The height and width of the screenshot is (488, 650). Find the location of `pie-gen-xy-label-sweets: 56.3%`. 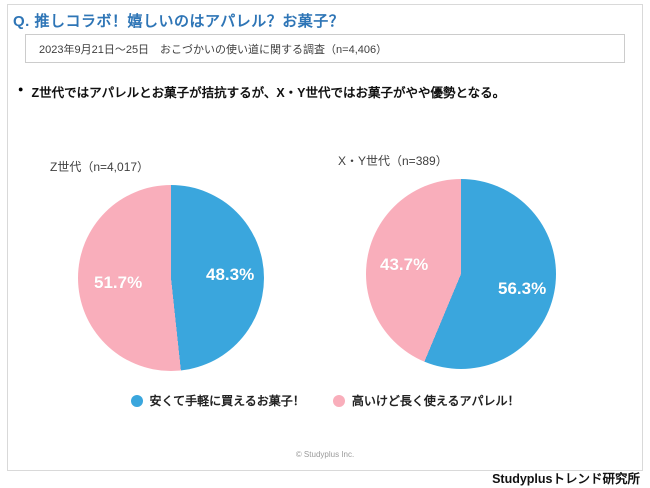

pie-gen-xy-label-sweets: 56.3% is located at coordinates (522, 288).